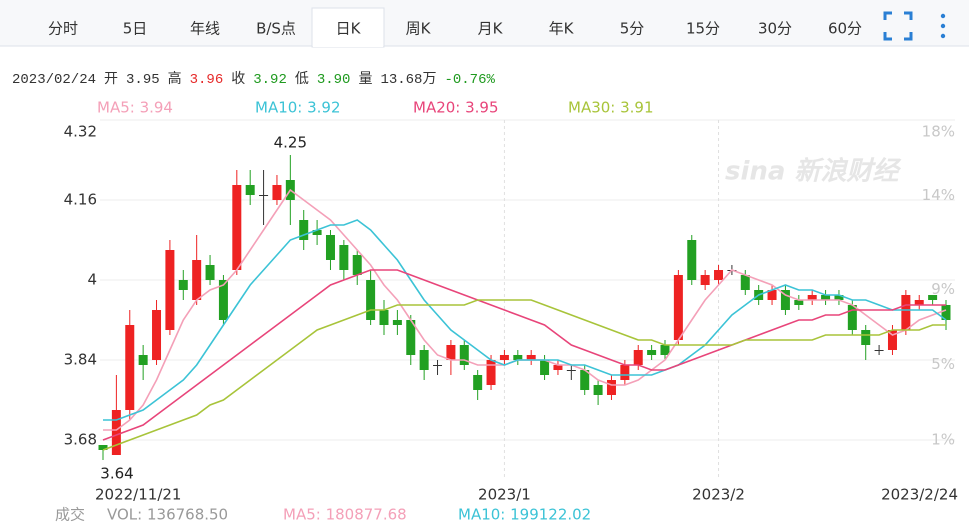 The width and height of the screenshot is (969, 527). I want to click on tab: 周K, so click(419, 29).